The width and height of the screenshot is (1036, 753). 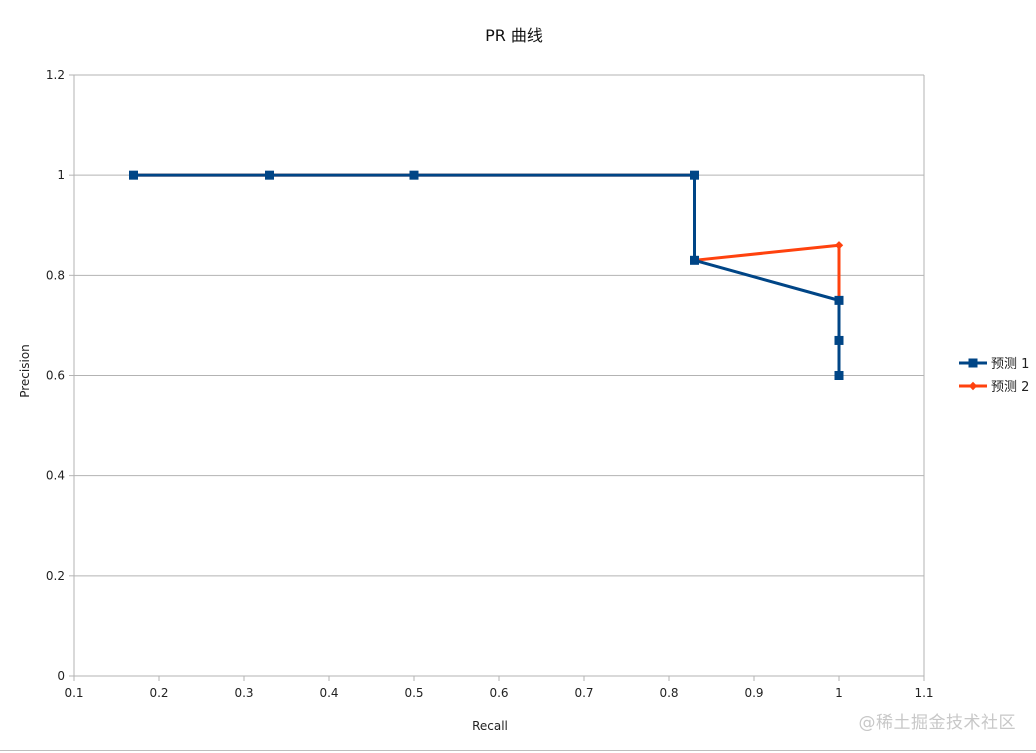 What do you see at coordinates (583, 693) in the screenshot?
I see `x-tick-label: 0.7` at bounding box center [583, 693].